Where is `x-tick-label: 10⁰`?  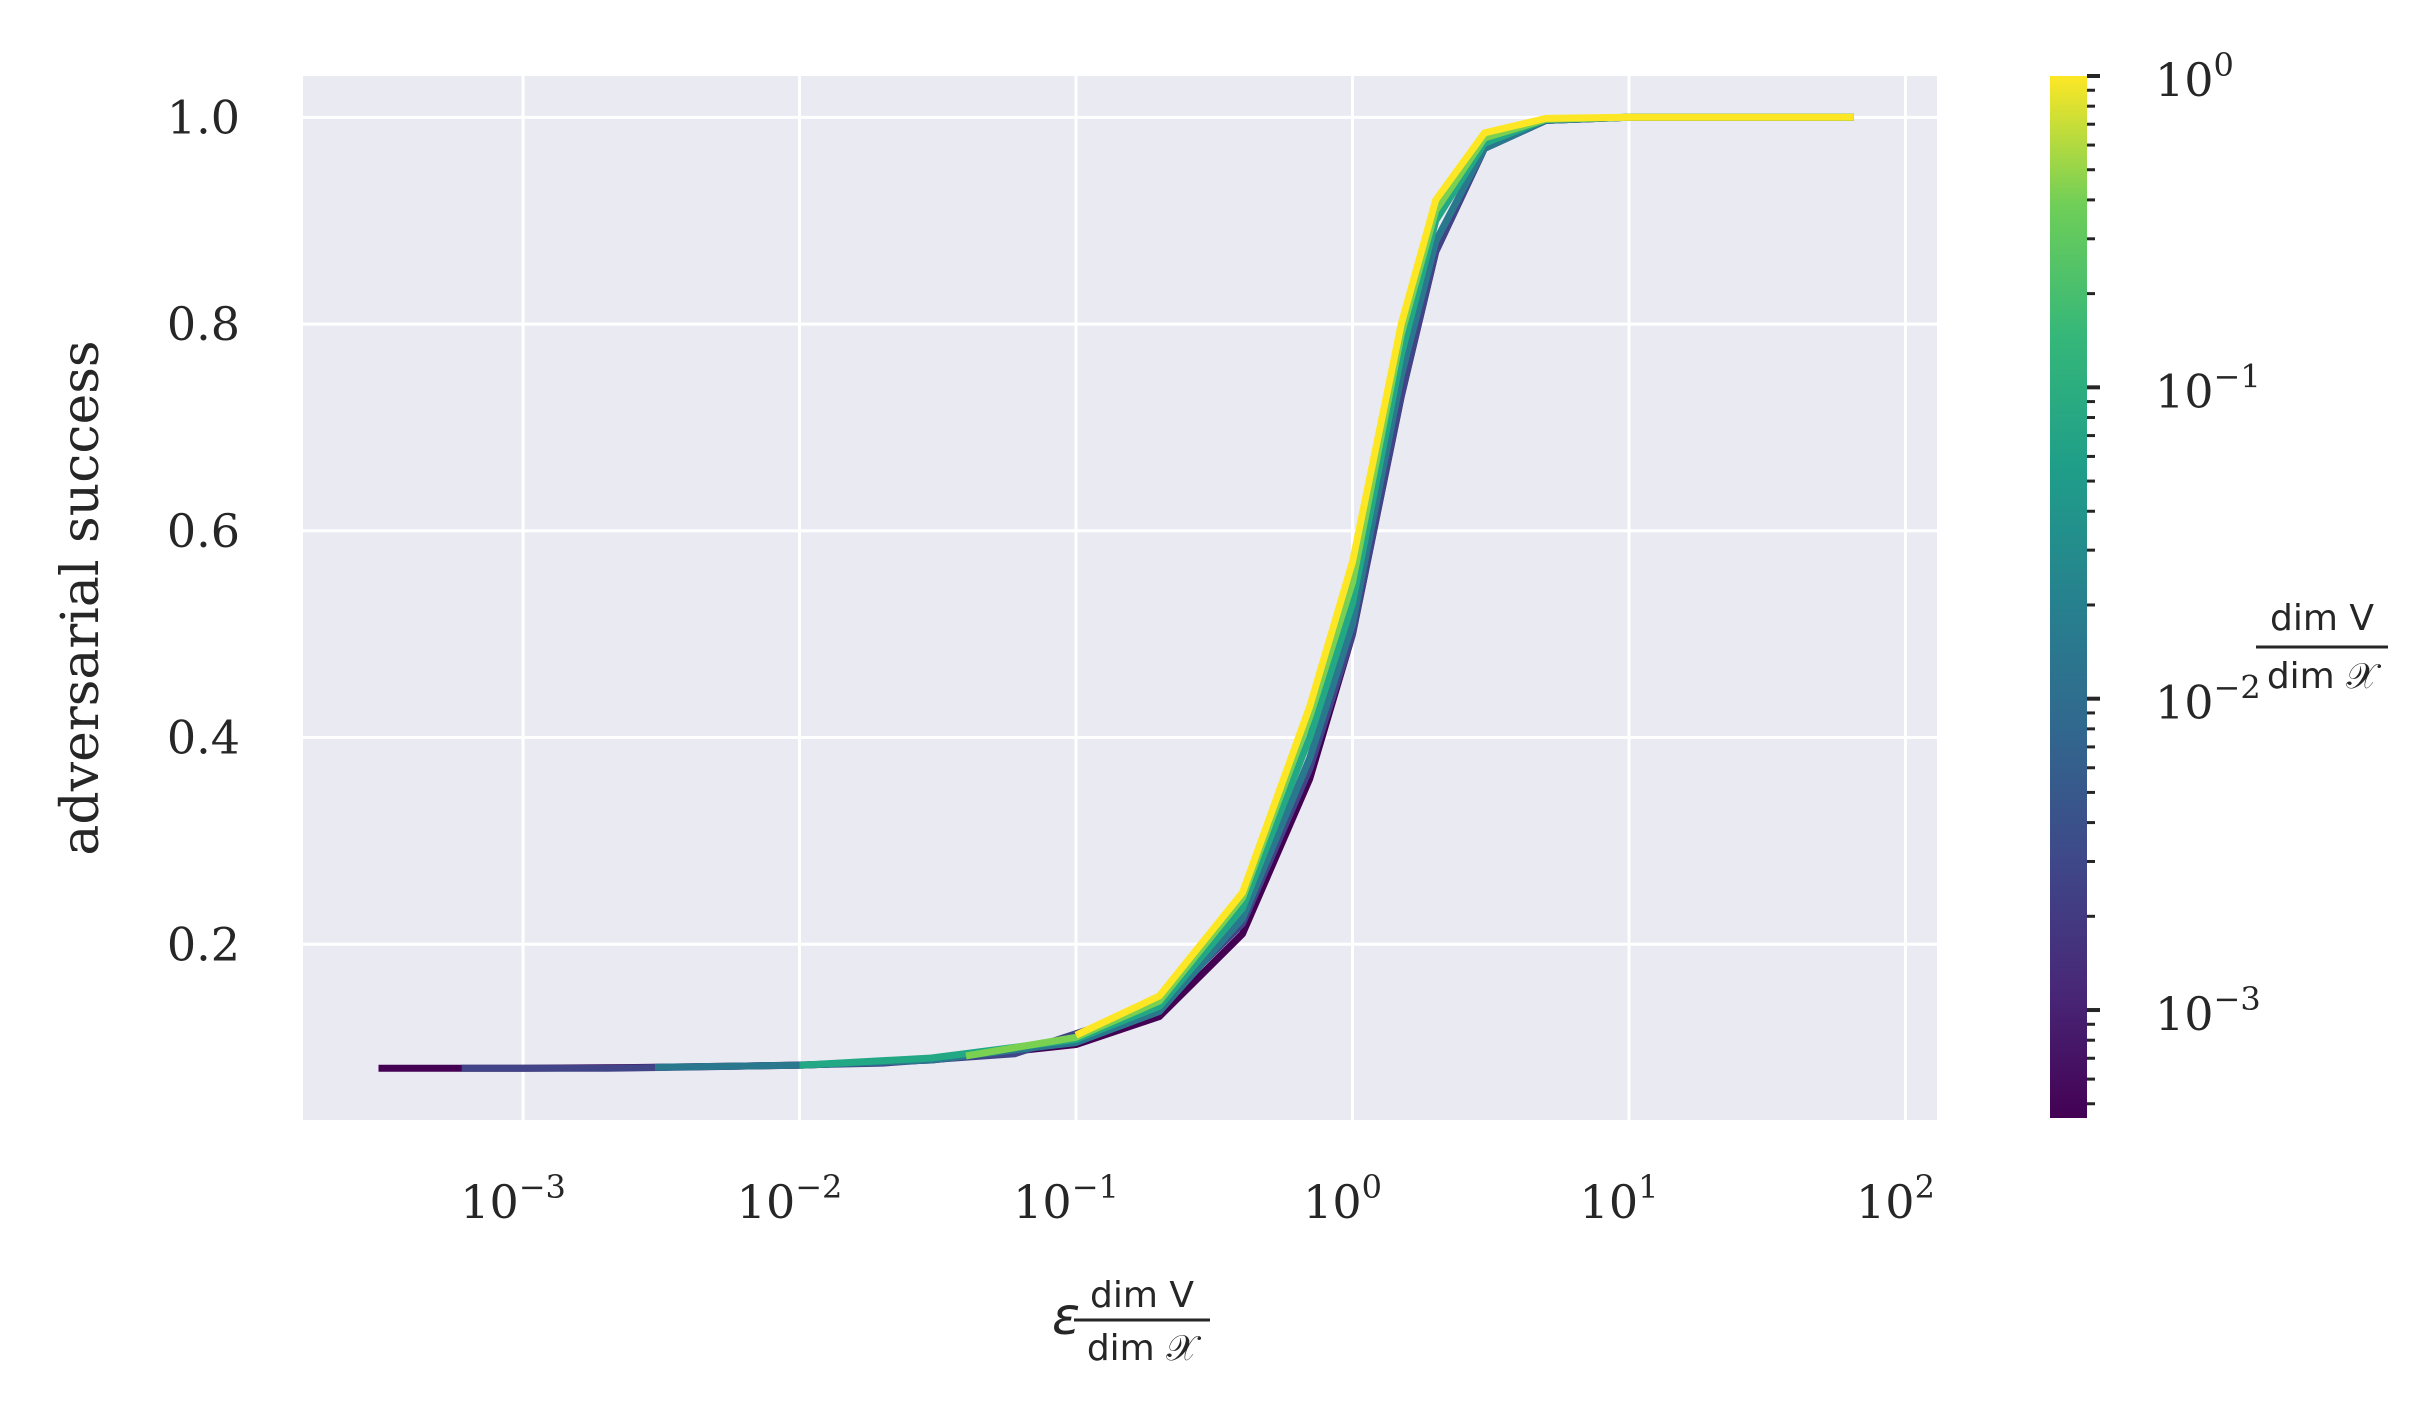
x-tick-label: 10⁰ is located at coordinates (1342, 1198).